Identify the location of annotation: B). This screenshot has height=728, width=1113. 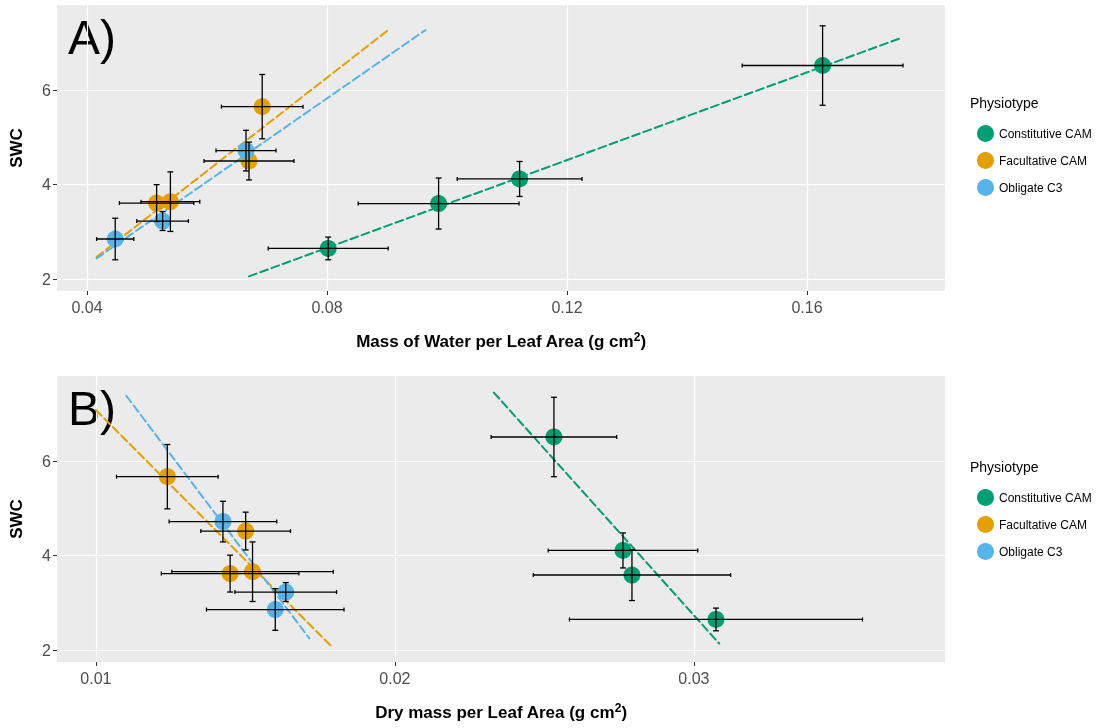
(92, 408).